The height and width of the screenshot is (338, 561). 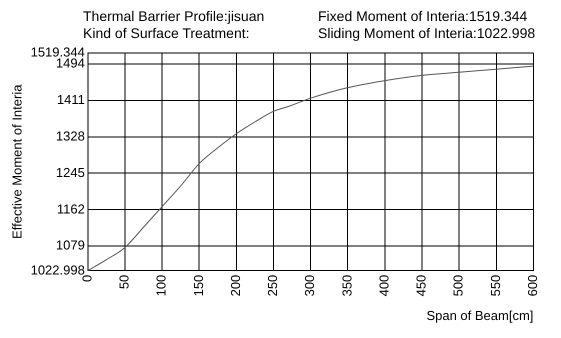 I want to click on text: Sliding Moment of Interia:1022.998, so click(x=427, y=33).